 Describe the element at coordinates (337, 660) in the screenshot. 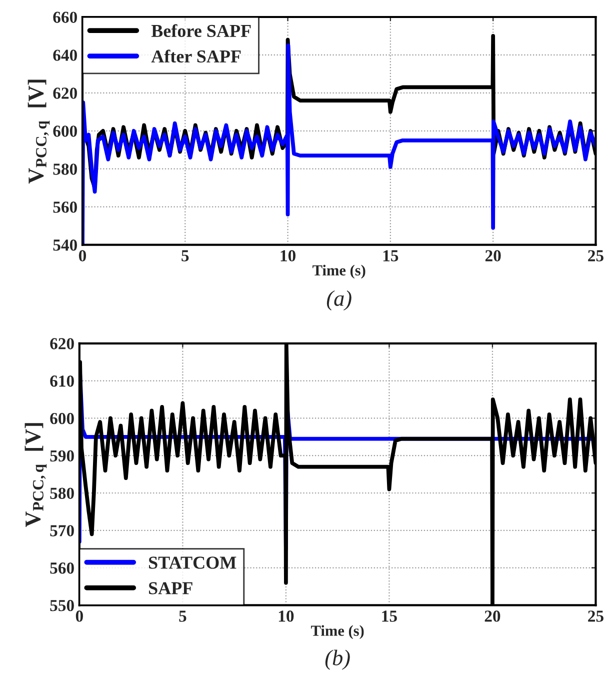

I see `text: (b)` at that location.